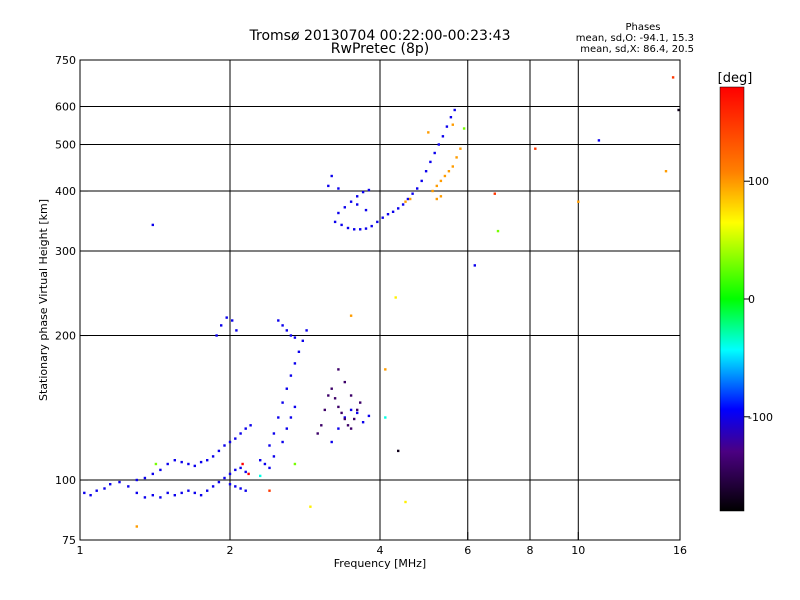  I want to click on y-axis-label: Stationary phase Virtual Height [km], so click(43, 300).